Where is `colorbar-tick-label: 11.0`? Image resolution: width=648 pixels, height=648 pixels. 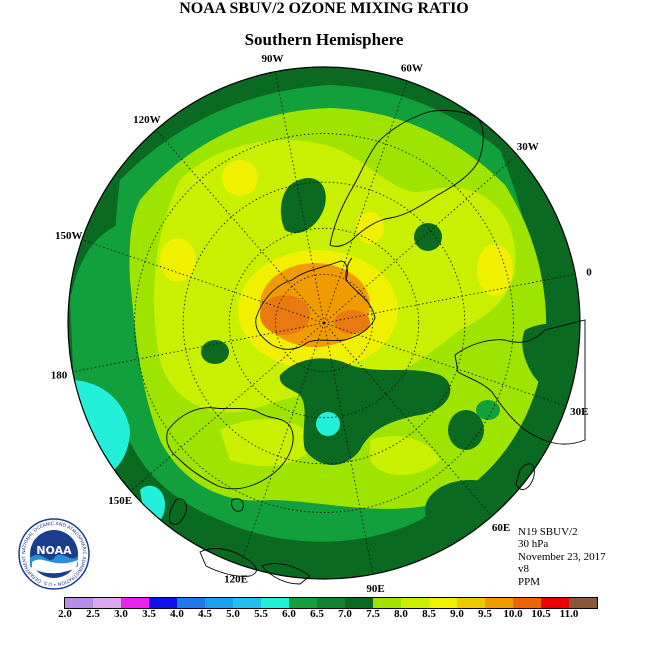 colorbar-tick-label: 11.0 is located at coordinates (569, 614).